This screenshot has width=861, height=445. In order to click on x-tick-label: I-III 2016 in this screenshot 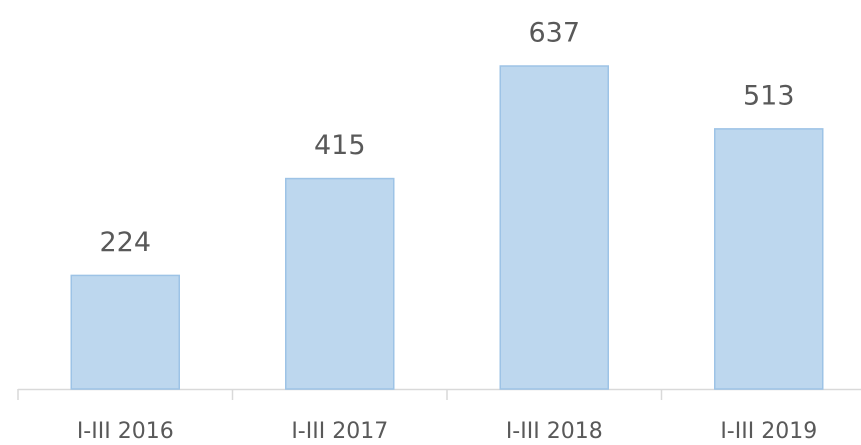, I will do `click(125, 431)`.